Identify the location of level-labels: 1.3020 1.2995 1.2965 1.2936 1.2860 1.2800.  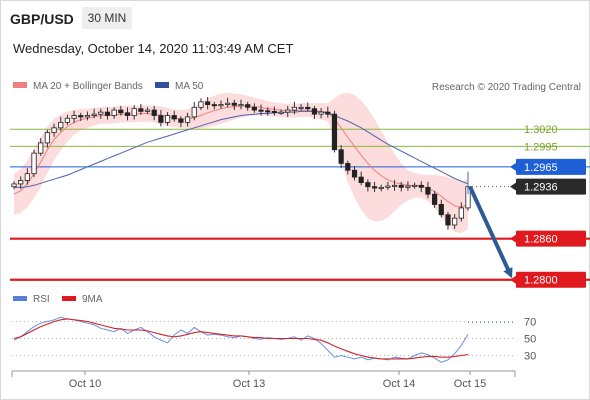
(548, 206).